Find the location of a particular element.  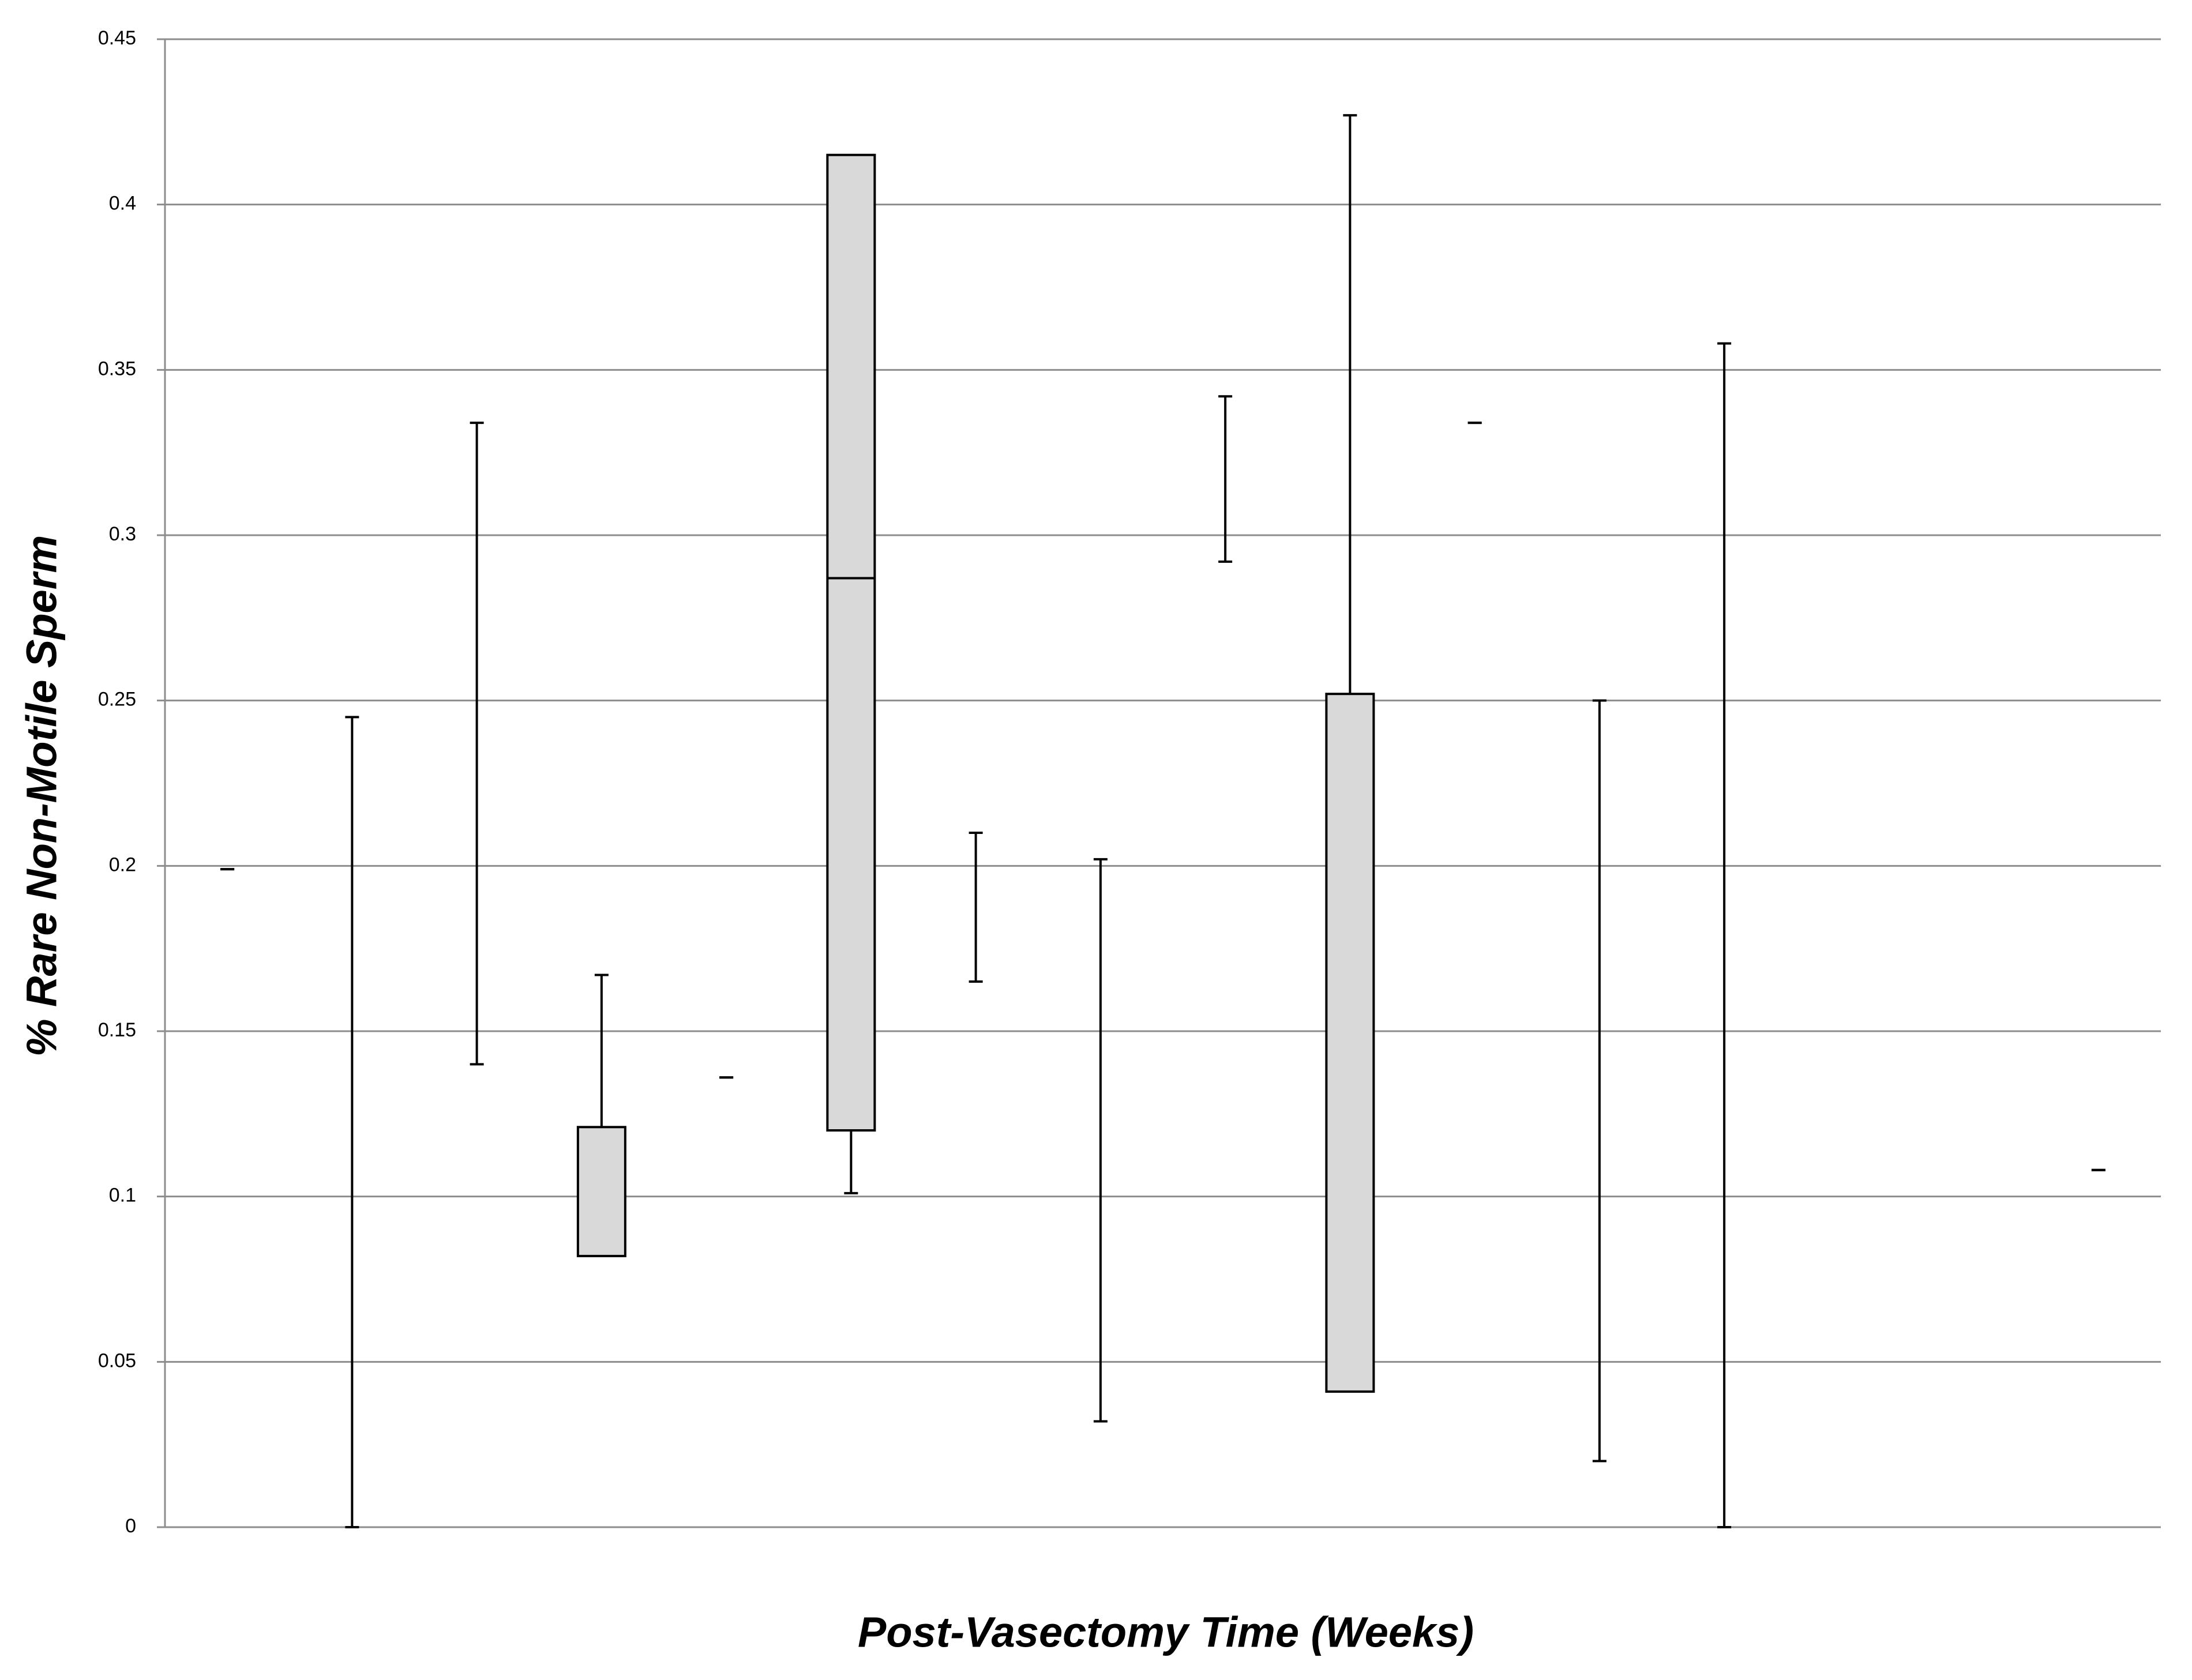

y-tick-label: 0.2 is located at coordinates (122, 865).